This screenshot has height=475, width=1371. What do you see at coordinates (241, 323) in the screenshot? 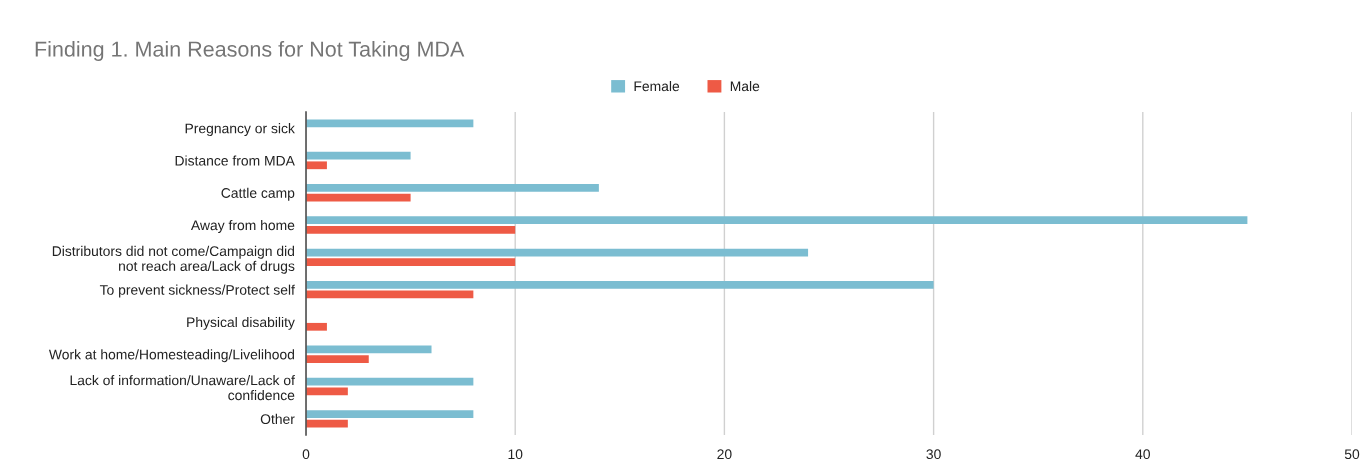
I see `y-tick-label: Physical disability` at bounding box center [241, 323].